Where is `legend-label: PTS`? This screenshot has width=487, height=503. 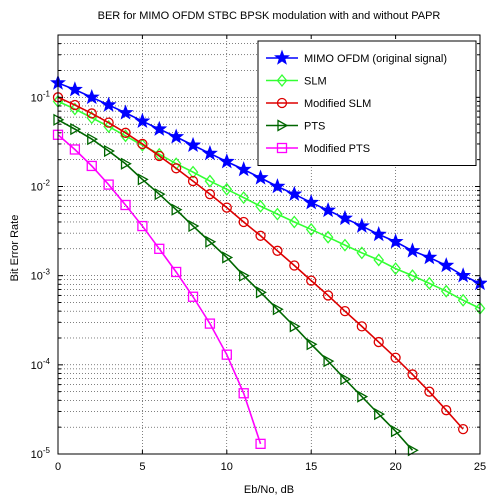 legend-label: PTS is located at coordinates (314, 127).